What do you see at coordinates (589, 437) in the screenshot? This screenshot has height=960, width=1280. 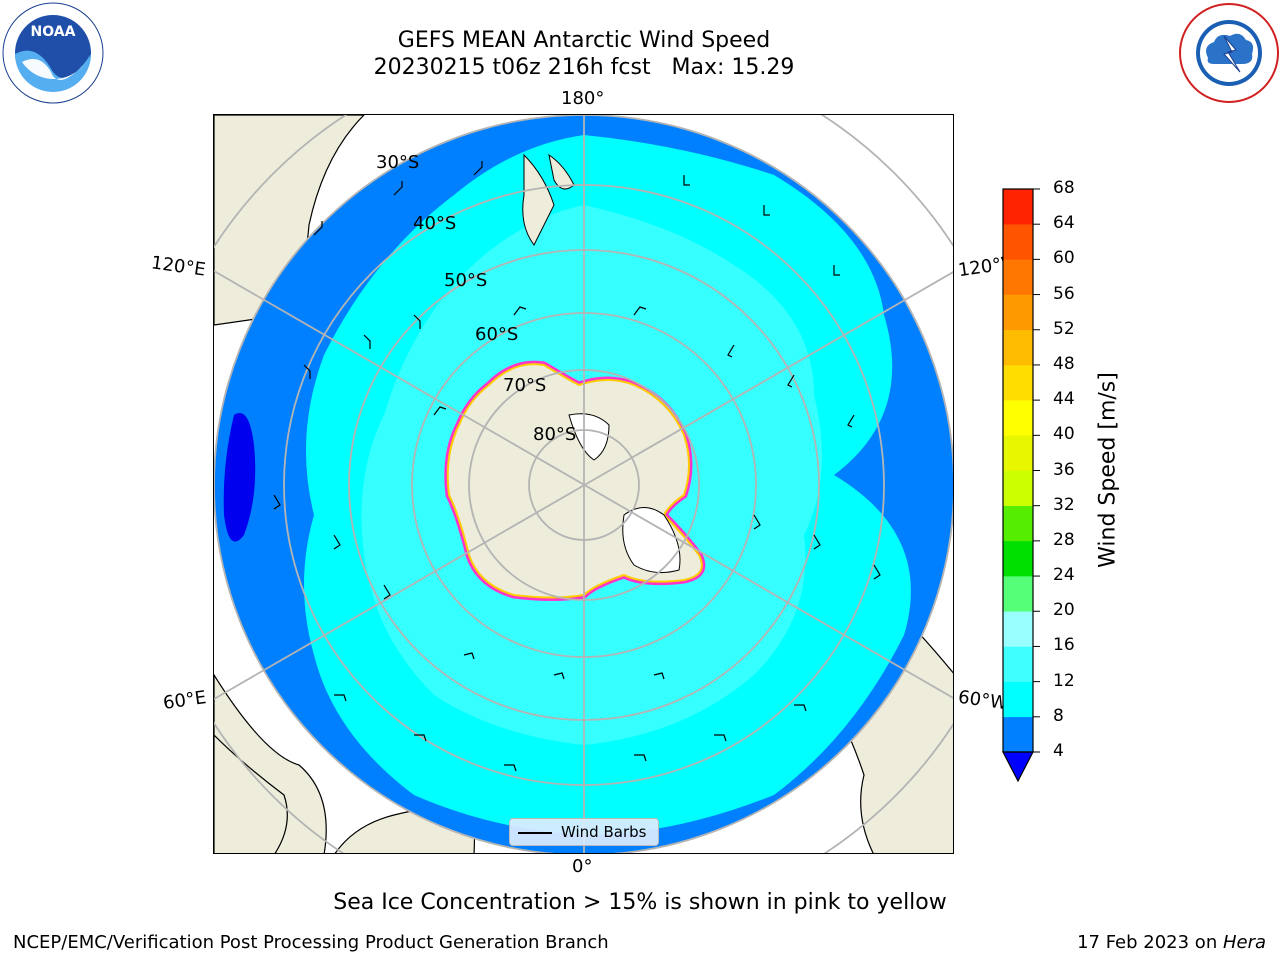 I see `ross-ice-shelf` at bounding box center [589, 437].